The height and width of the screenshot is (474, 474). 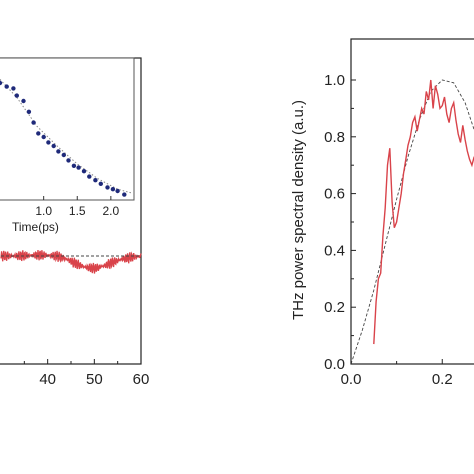 What do you see at coordinates (334, 307) in the screenshot?
I see `right-y-tick-label: 0.2` at bounding box center [334, 307].